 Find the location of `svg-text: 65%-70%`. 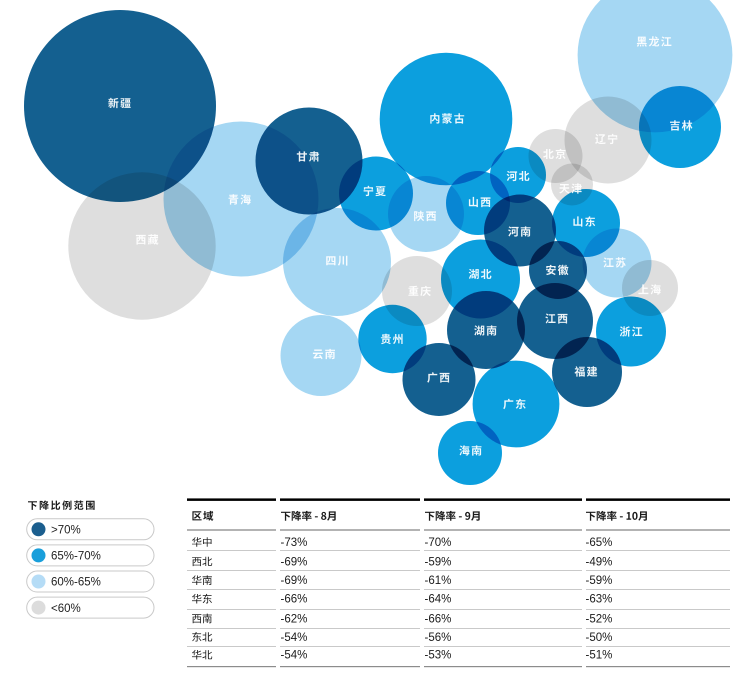

svg-text: 65%-70% is located at coordinates (76, 557).